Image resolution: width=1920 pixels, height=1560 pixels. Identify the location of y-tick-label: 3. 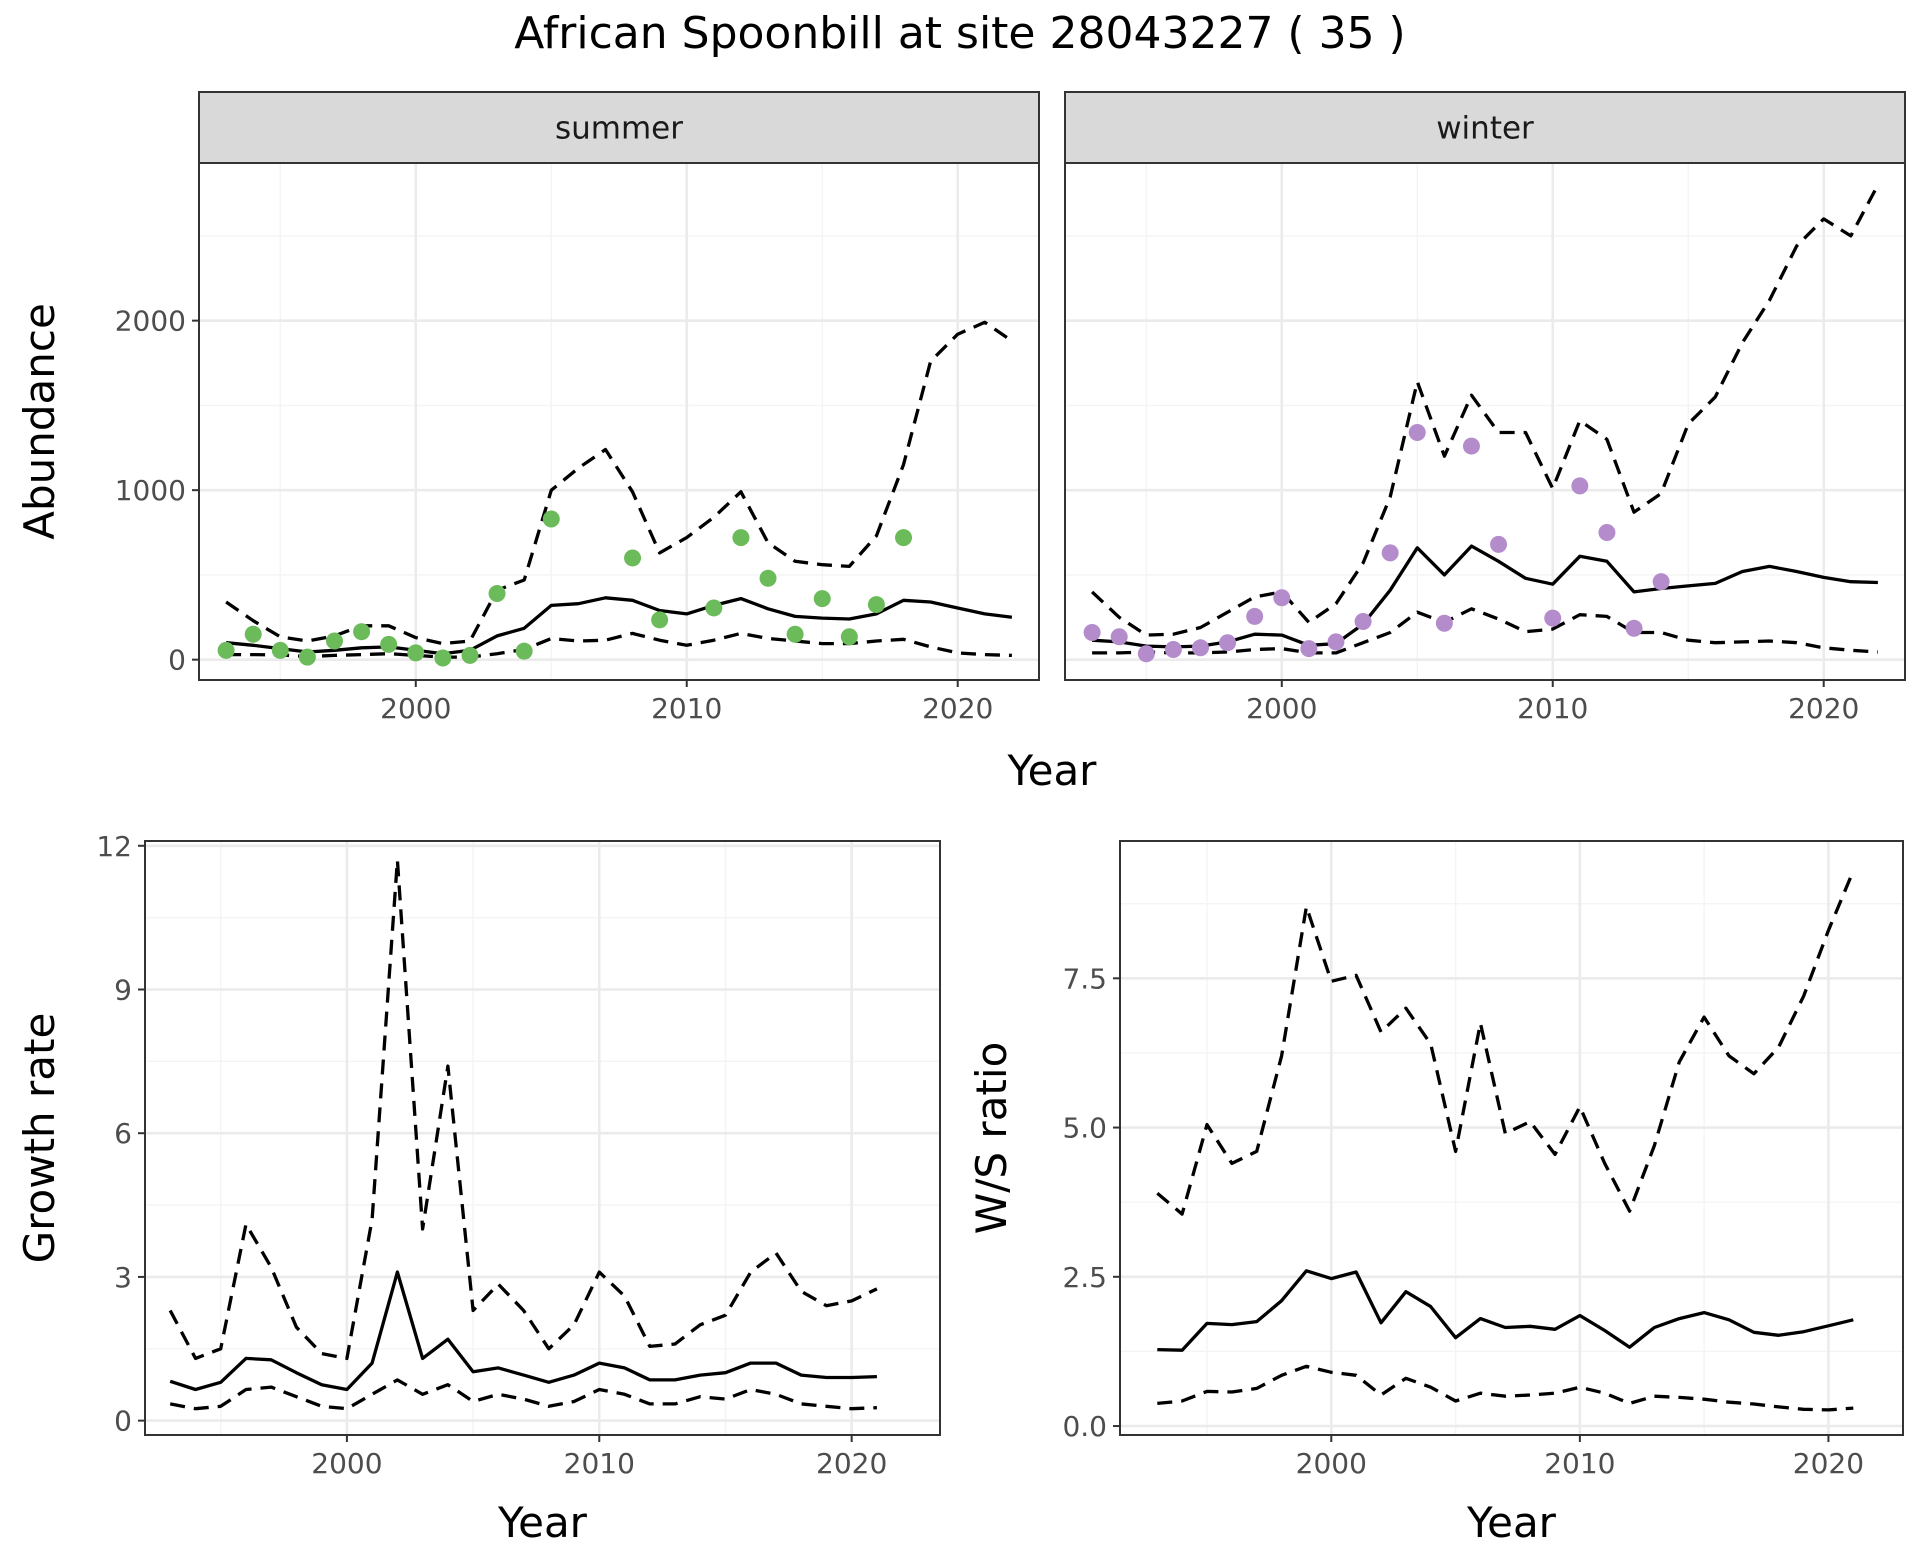
(123, 1277).